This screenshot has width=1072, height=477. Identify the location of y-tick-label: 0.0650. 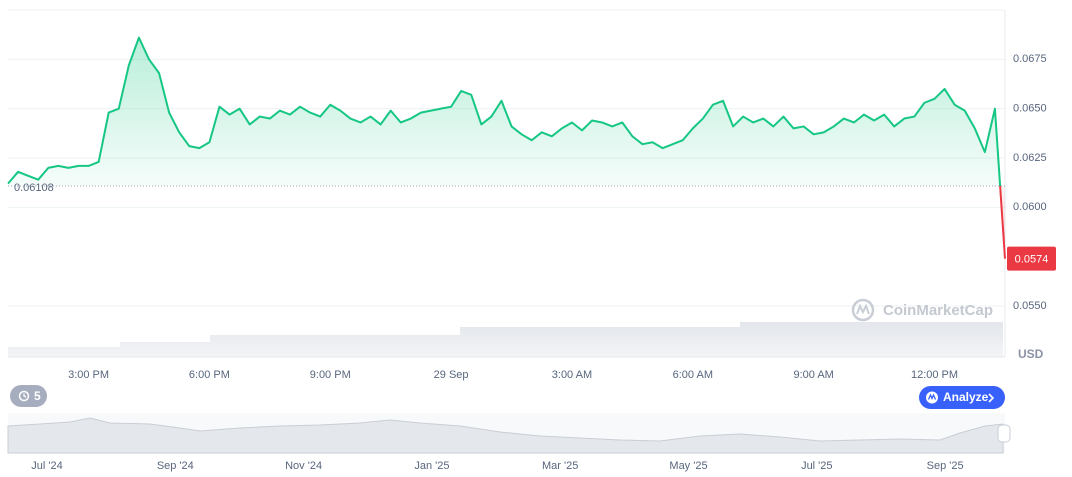
(1030, 109).